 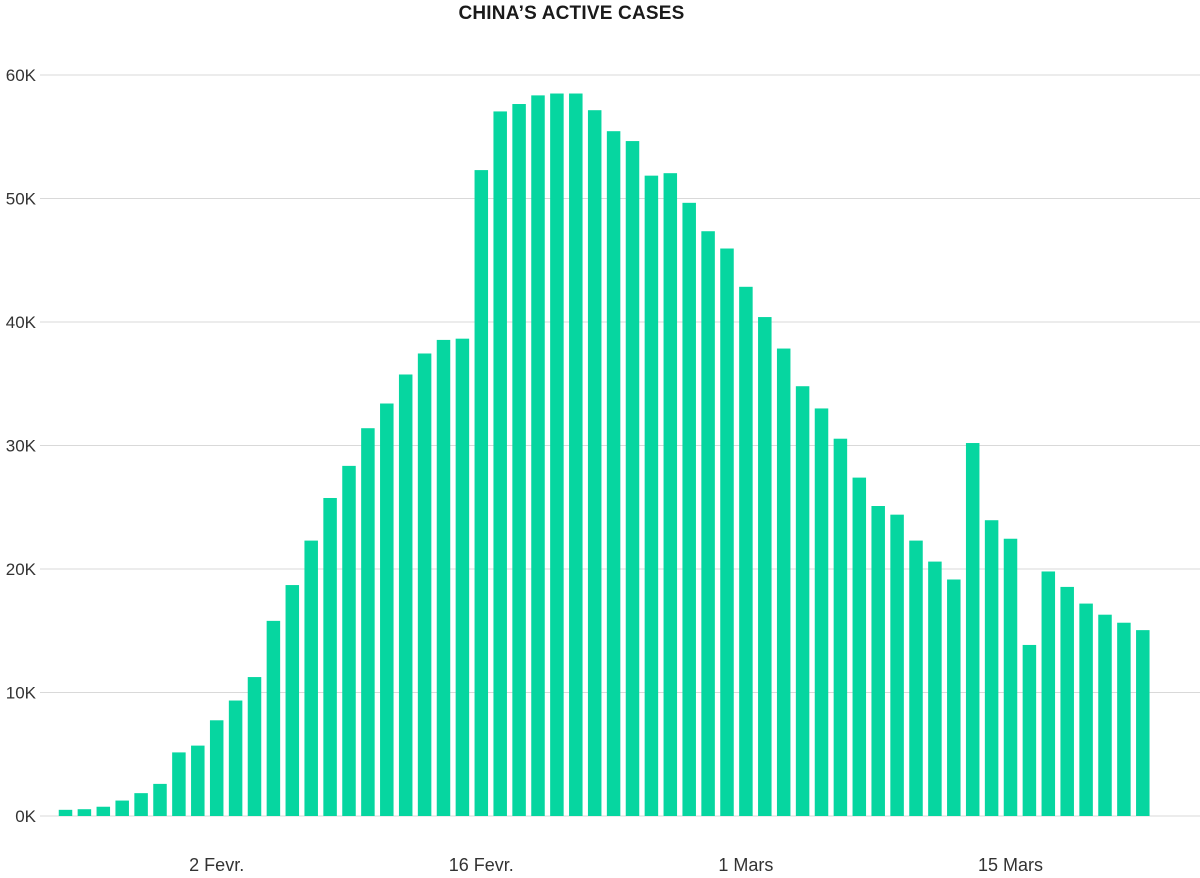 What do you see at coordinates (481, 865) in the screenshot?
I see `x-tick-label: 16 Fevr.` at bounding box center [481, 865].